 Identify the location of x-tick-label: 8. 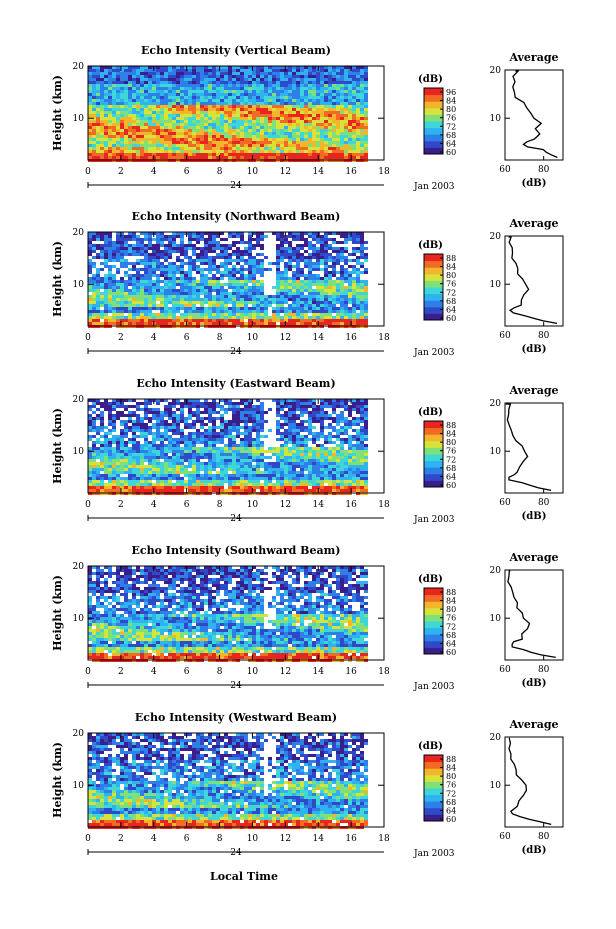
(220, 338).